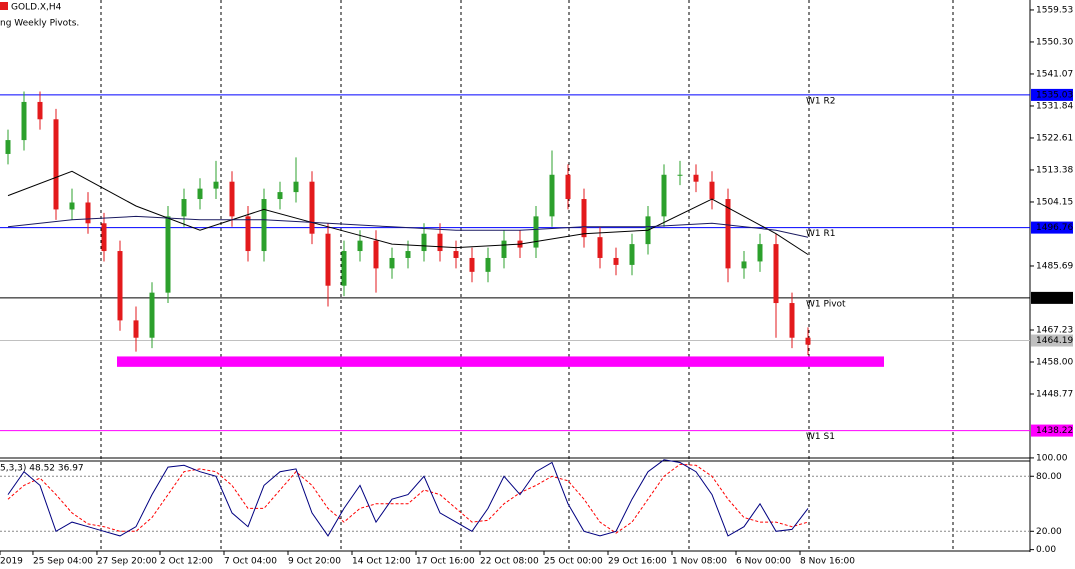 The width and height of the screenshot is (1075, 569). I want to click on indicator-tick-label: 80.00, so click(1049, 477).